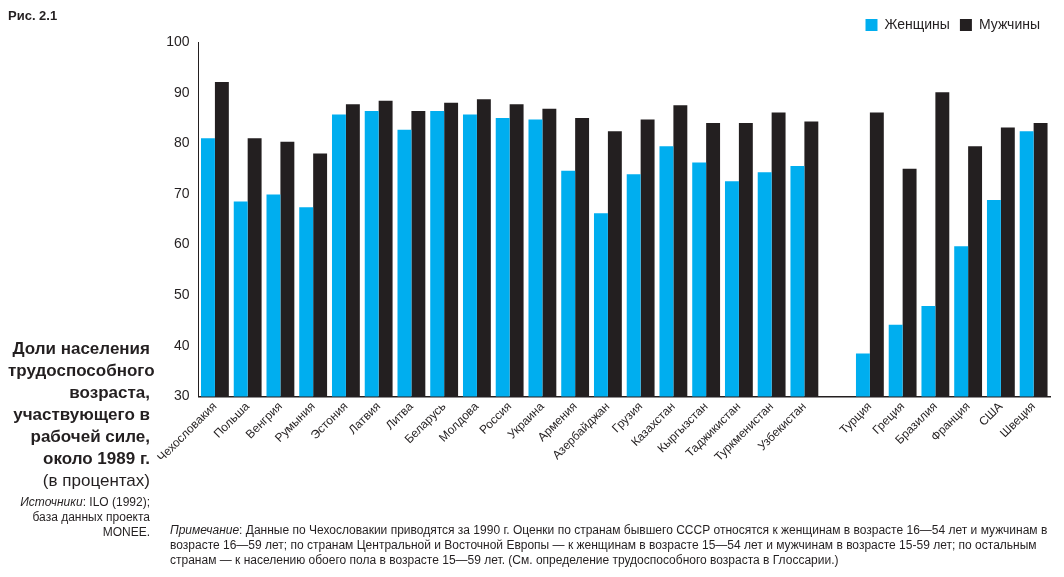 Image resolution: width=1064 pixels, height=577 pixels. What do you see at coordinates (181, 192) in the screenshot?
I see `y-tick-label: 70` at bounding box center [181, 192].